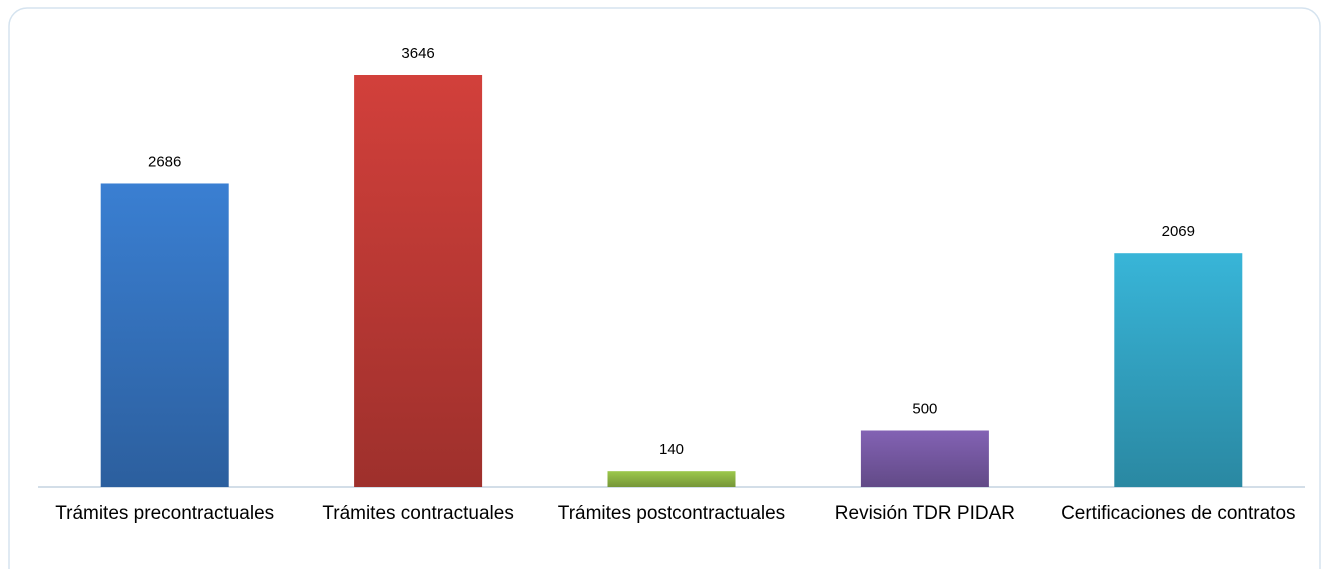  I want to click on x-tick-label: Certificaciones de contratos, so click(1178, 513).